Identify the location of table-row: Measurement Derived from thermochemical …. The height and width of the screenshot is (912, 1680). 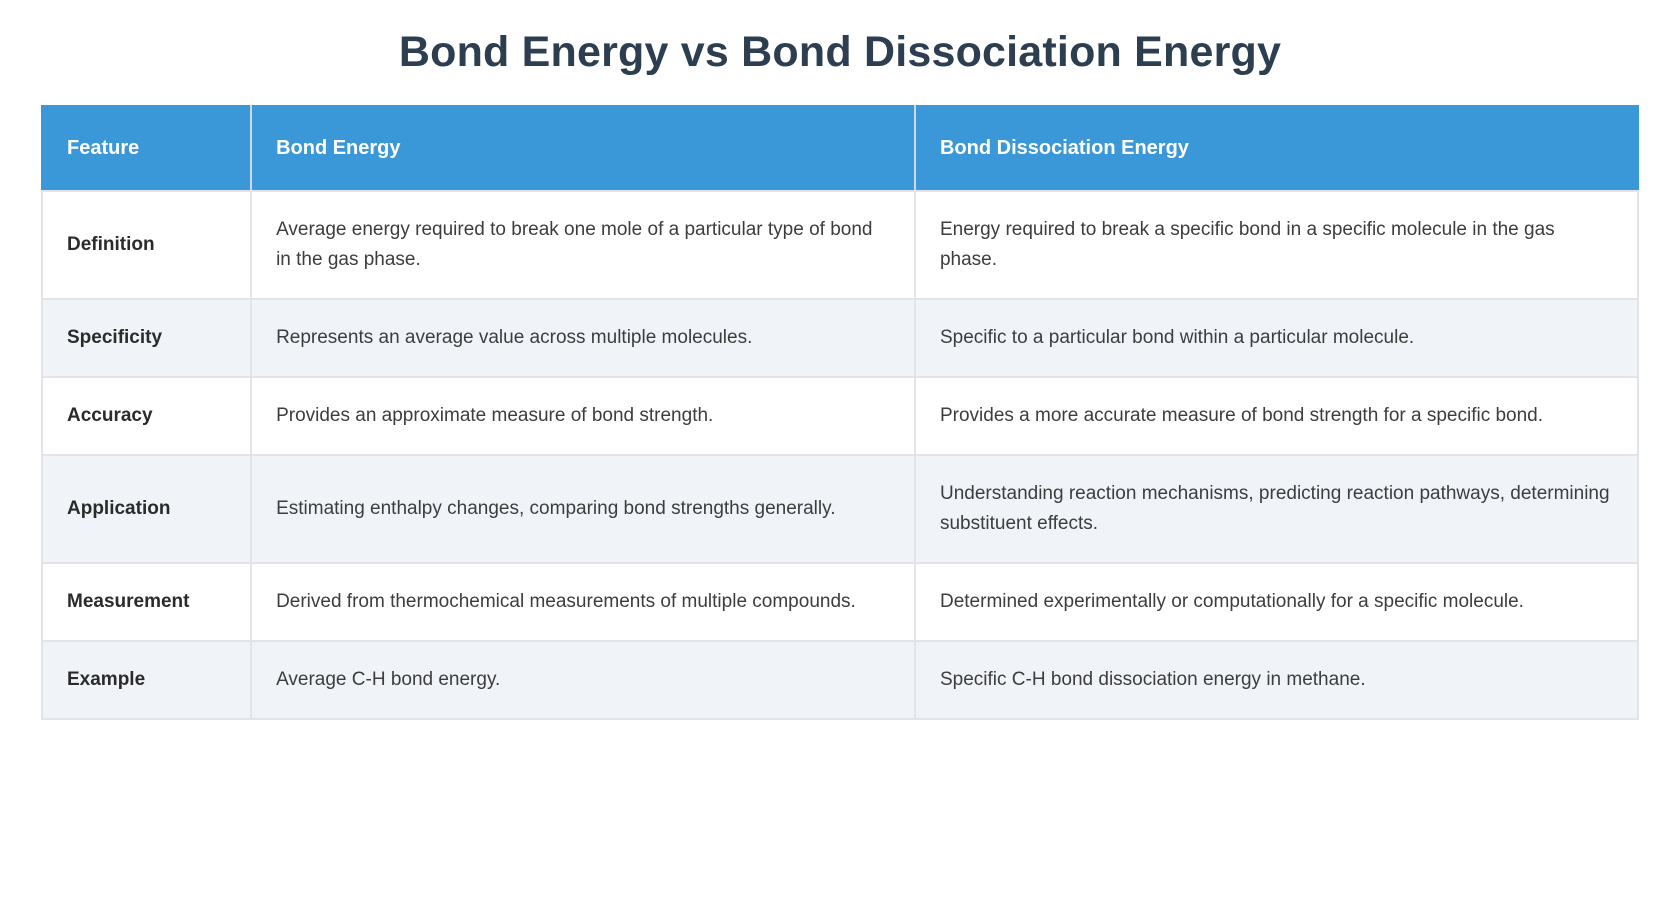
(840, 601).